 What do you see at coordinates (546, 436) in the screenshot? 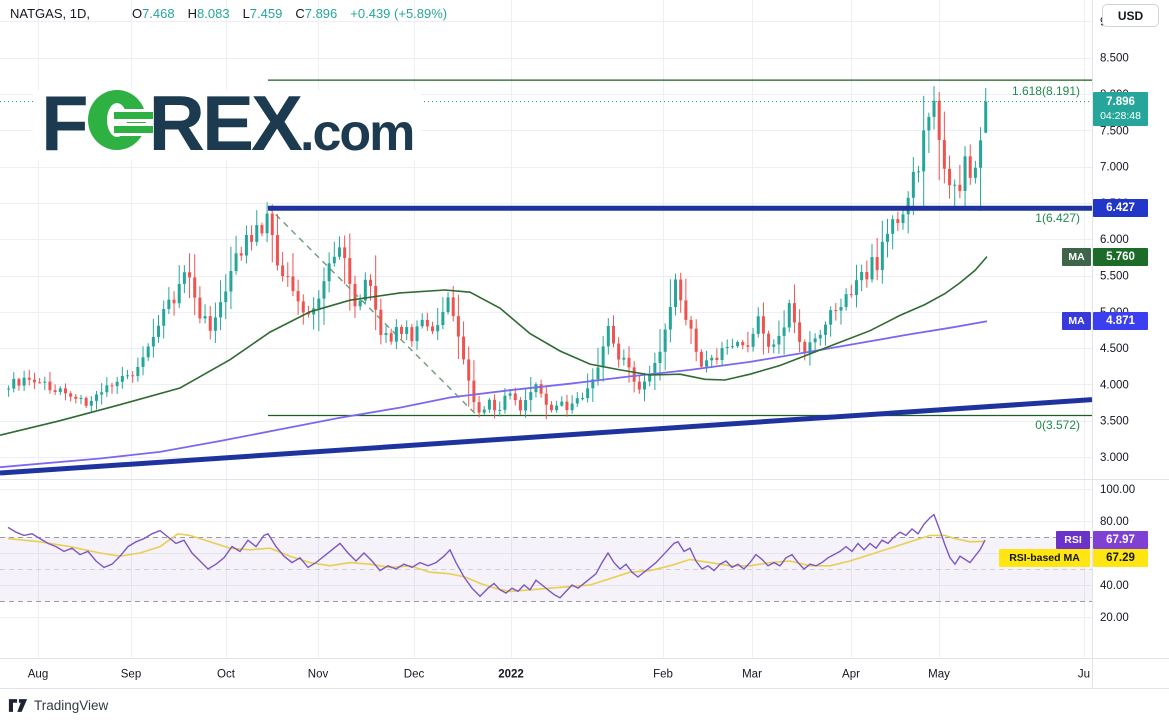
I see `navy-trendline` at bounding box center [546, 436].